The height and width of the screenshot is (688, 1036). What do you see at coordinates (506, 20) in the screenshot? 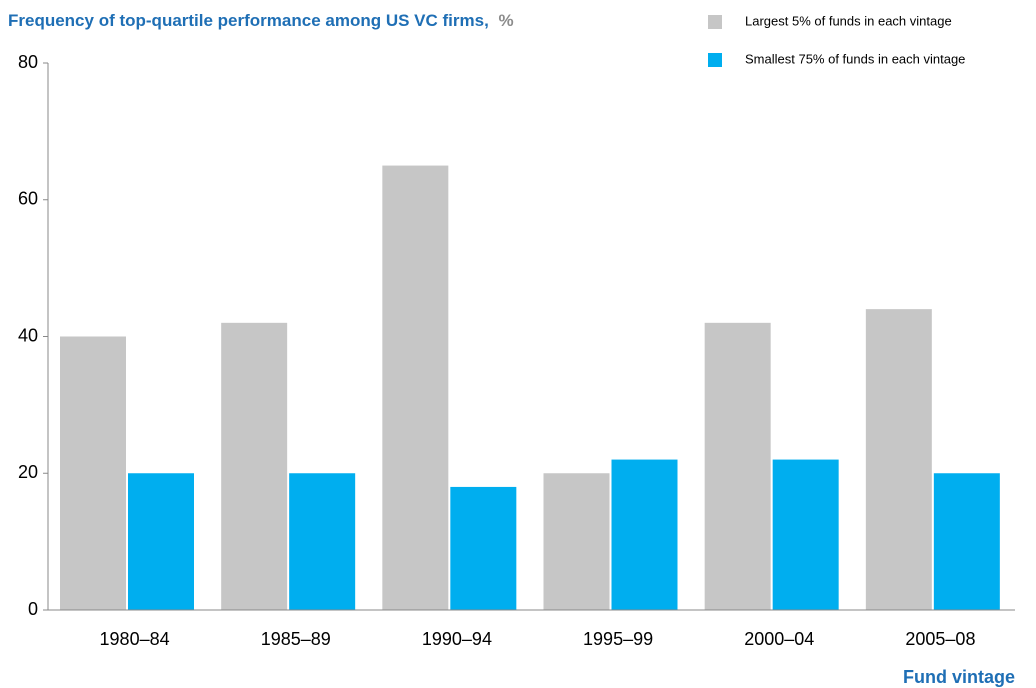
I see `chart-title-unit: %` at bounding box center [506, 20].